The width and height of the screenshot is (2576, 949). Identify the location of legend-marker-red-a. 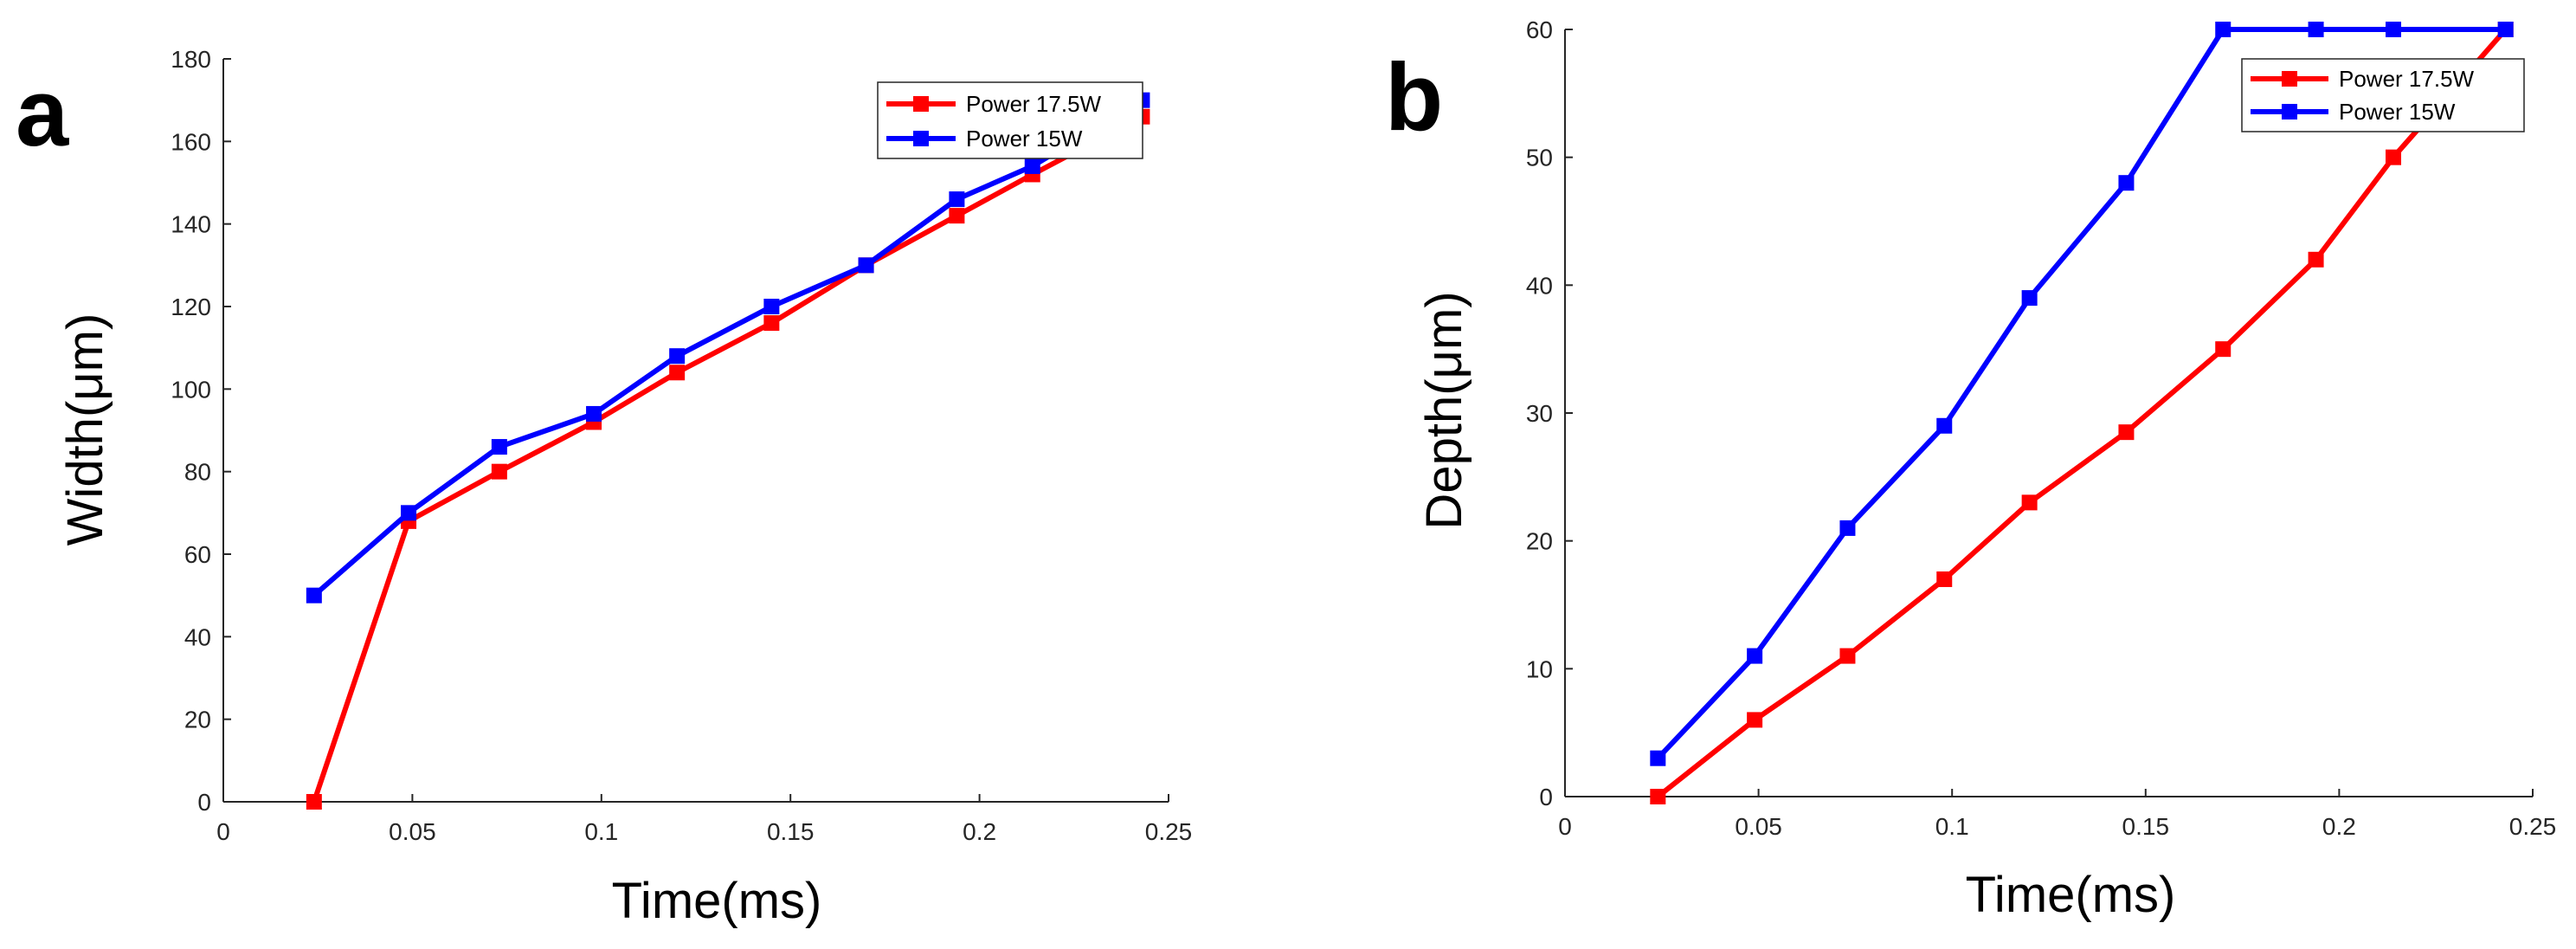
(921, 104).